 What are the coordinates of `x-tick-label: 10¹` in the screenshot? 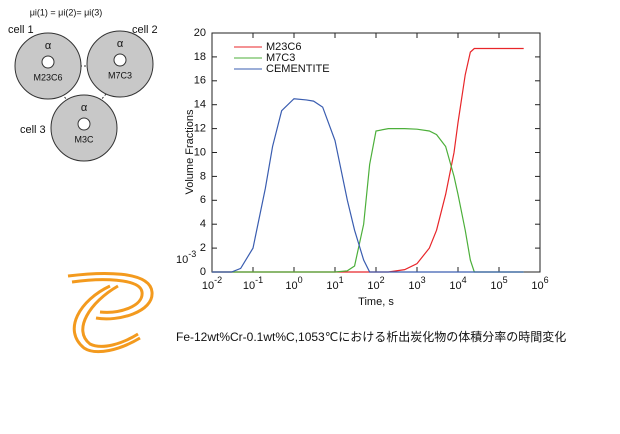 It's located at (334, 283).